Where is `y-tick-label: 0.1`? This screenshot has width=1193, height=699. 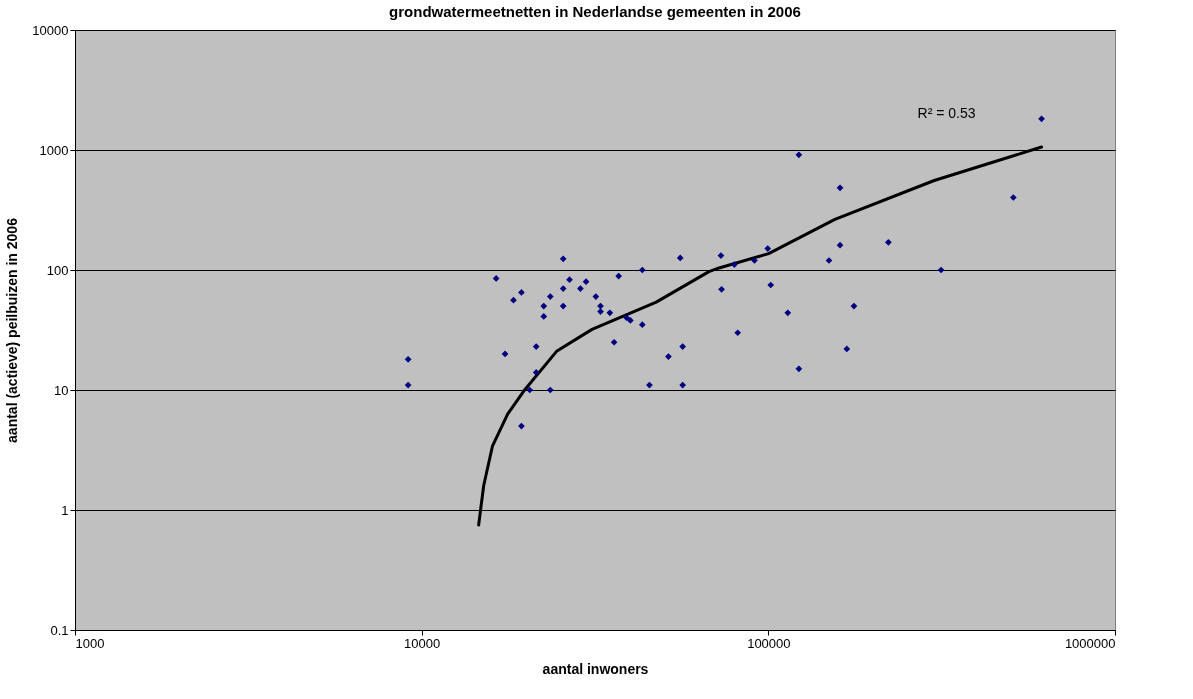
y-tick-label: 0.1 is located at coordinates (59, 630).